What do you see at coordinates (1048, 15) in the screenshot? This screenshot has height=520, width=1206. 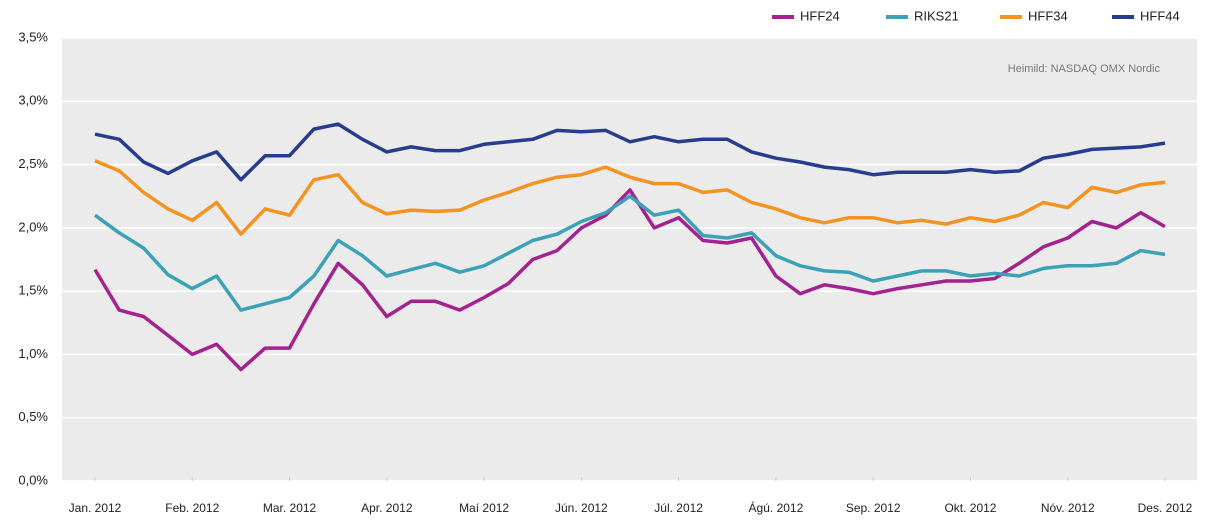 I see `legend-label: HFF34` at bounding box center [1048, 15].